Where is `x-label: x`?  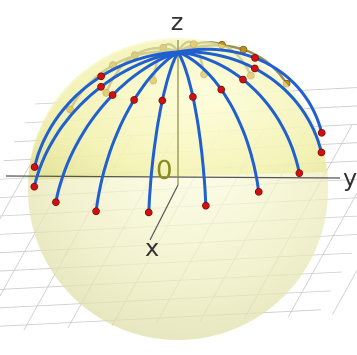
x-label: x is located at coordinates (152, 248).